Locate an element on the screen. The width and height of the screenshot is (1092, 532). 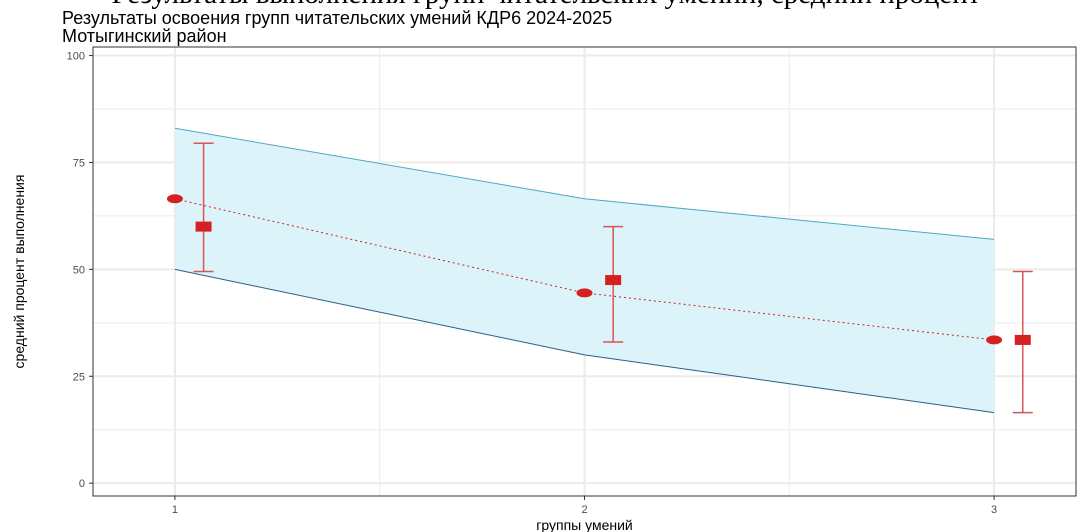
y-tick-label: 100 is located at coordinates (76, 57).